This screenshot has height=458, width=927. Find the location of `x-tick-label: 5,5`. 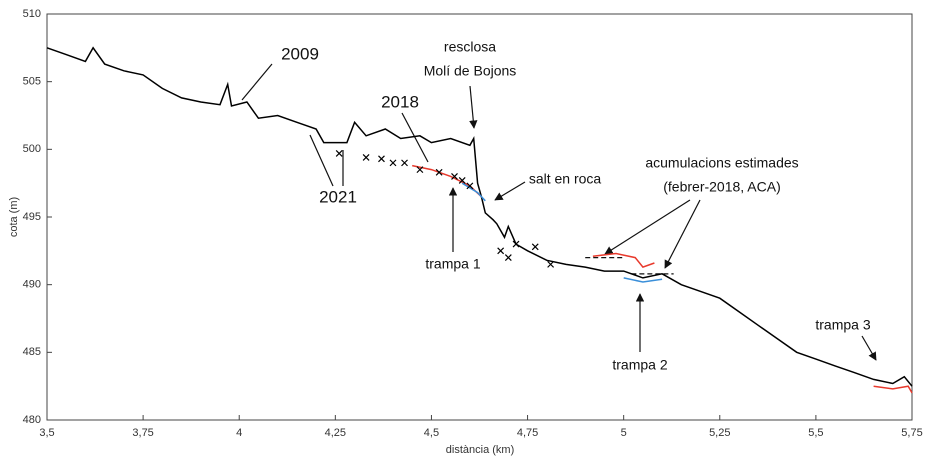

x-tick-label: 5,5 is located at coordinates (815, 433).